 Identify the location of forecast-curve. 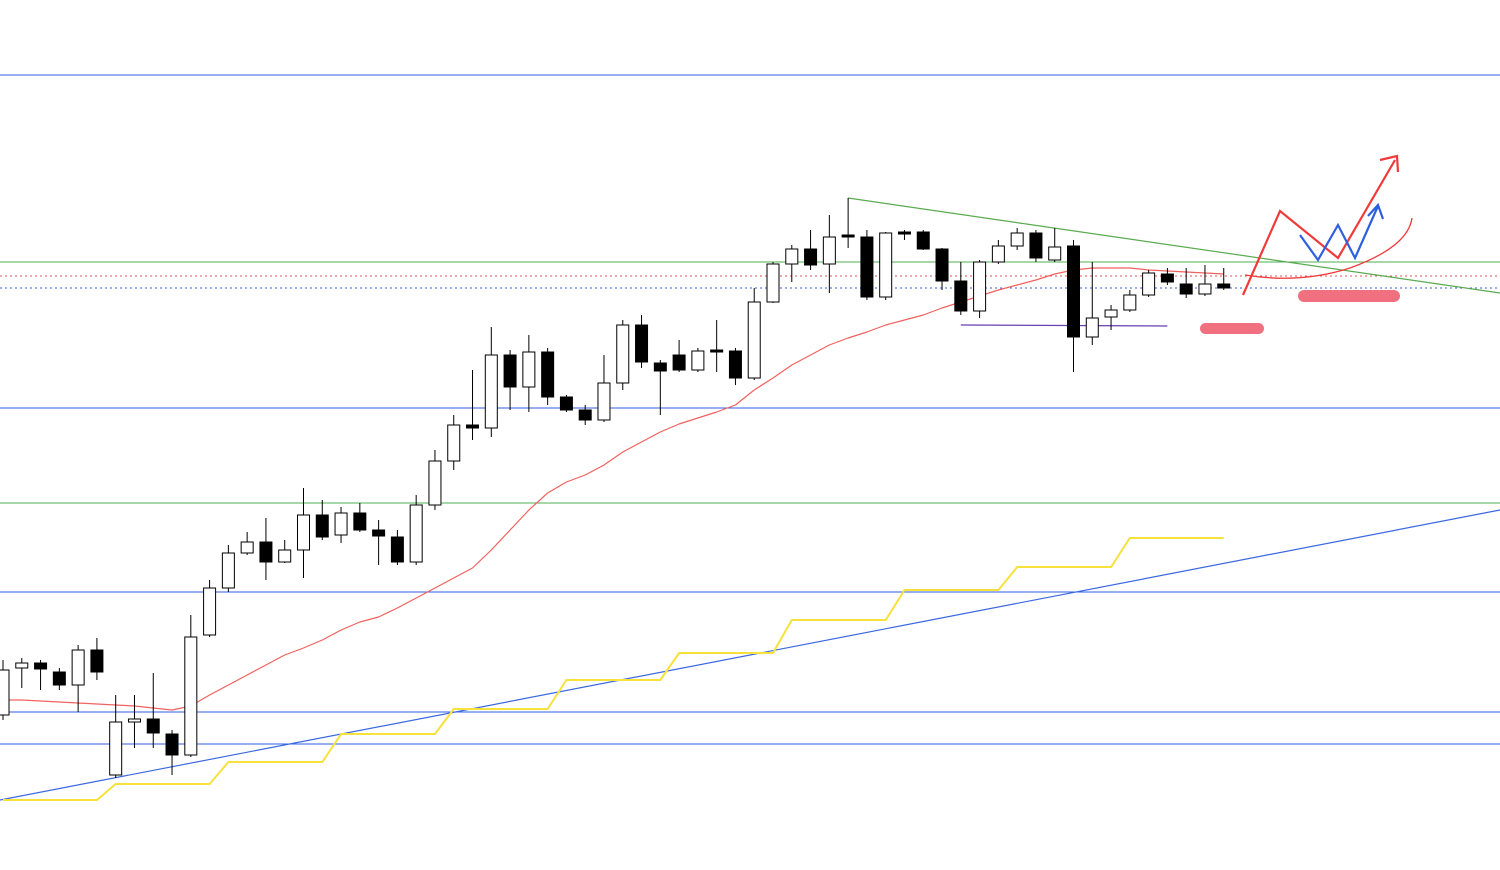
(1328, 248).